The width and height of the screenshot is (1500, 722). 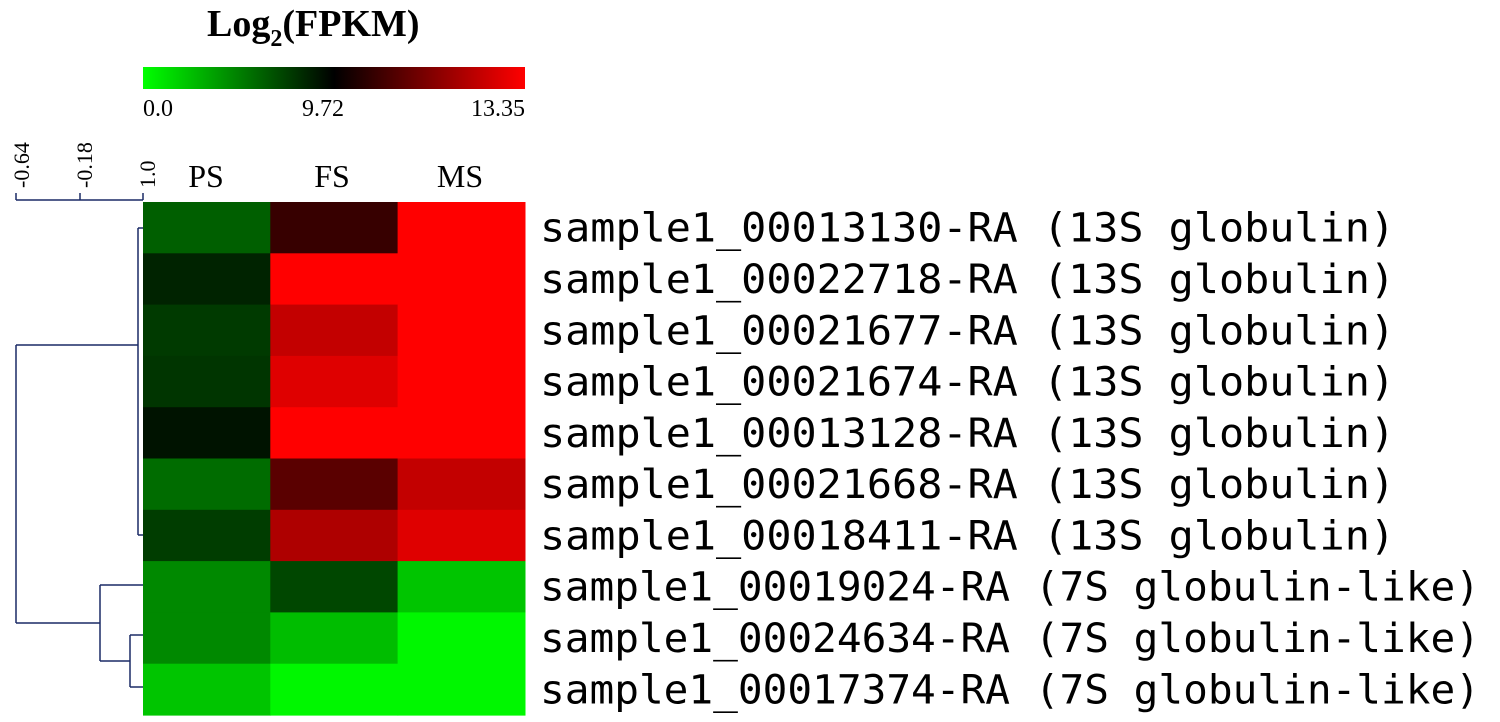 I want to click on row-label: sample1_00013128-RA (13S globulin), so click(x=967, y=434).